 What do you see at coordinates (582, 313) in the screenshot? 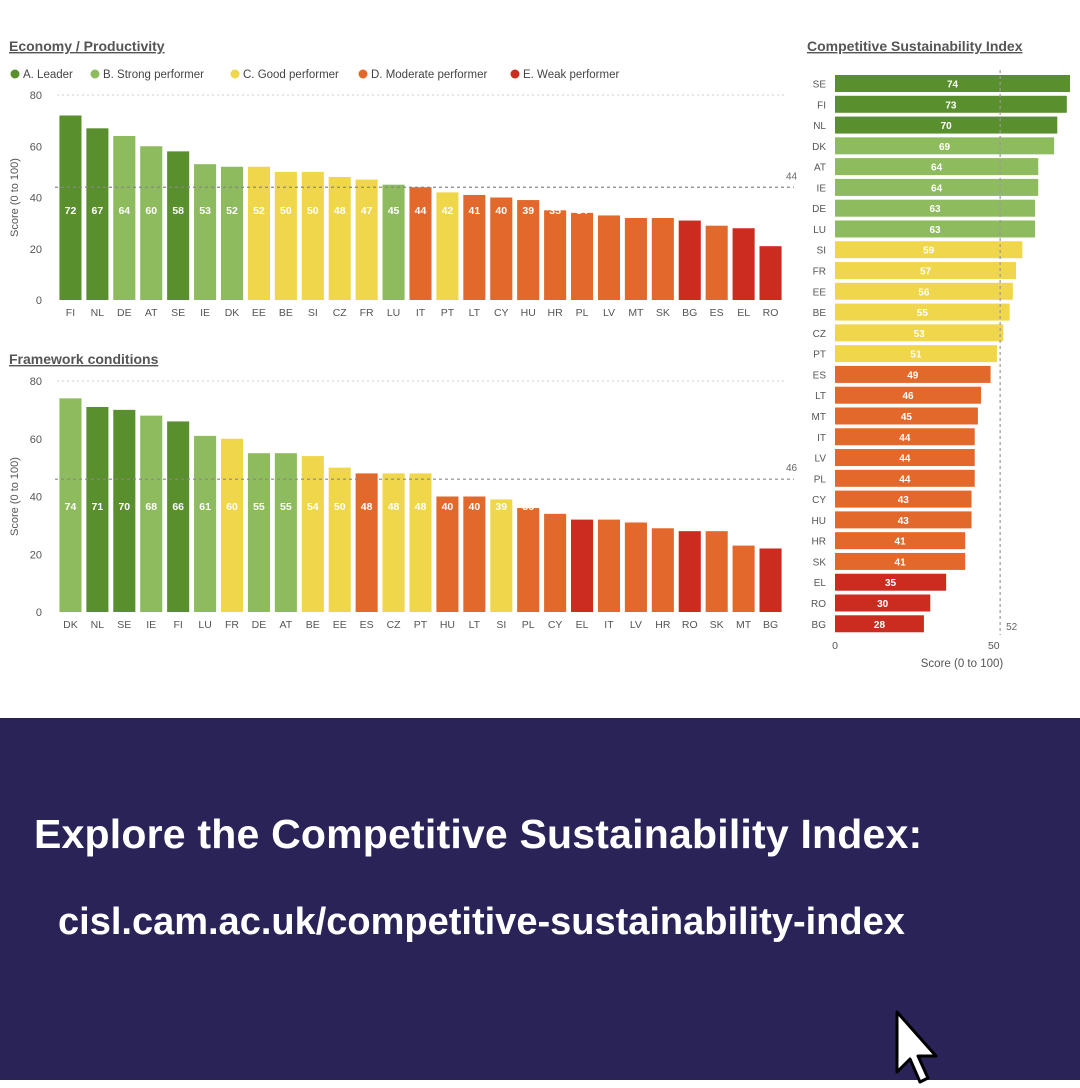
I see `x-tick-label: PL` at bounding box center [582, 313].